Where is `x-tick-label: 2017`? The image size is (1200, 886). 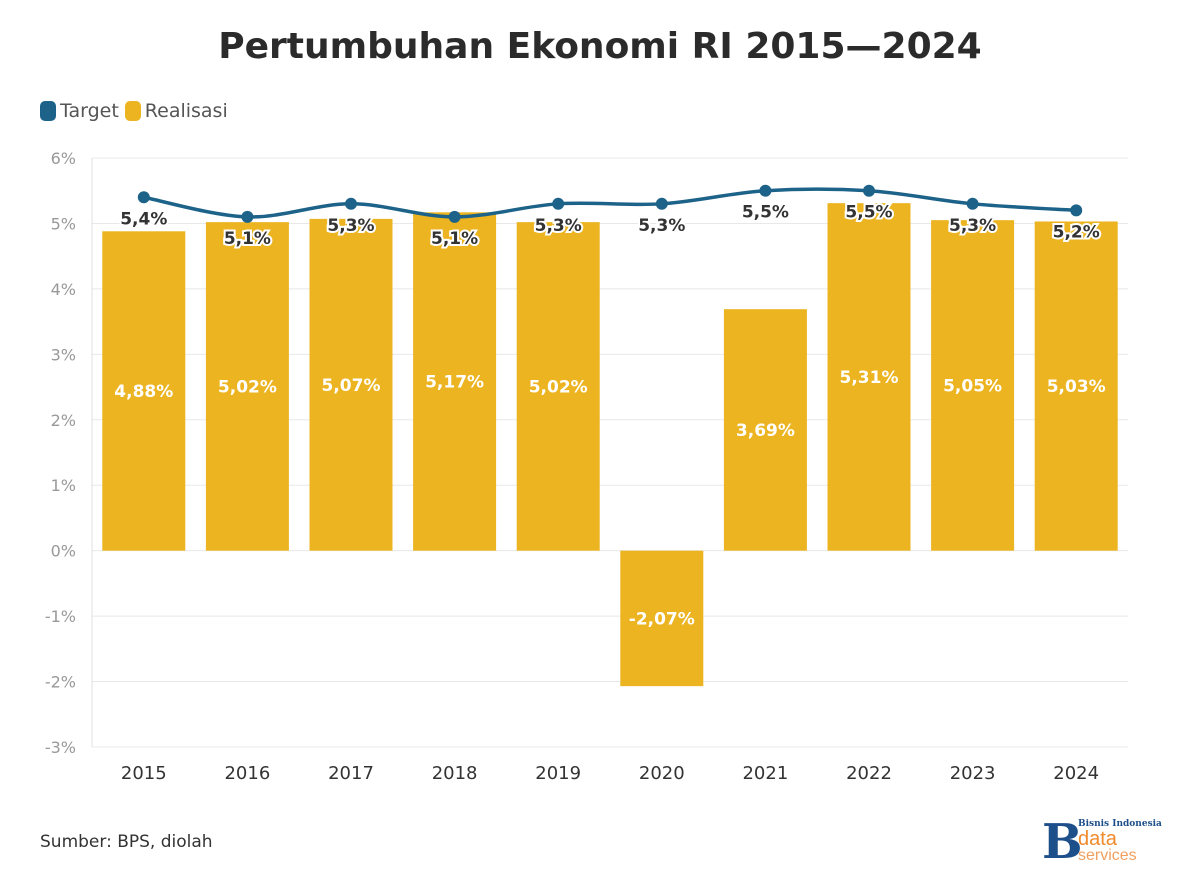 x-tick-label: 2017 is located at coordinates (351, 773).